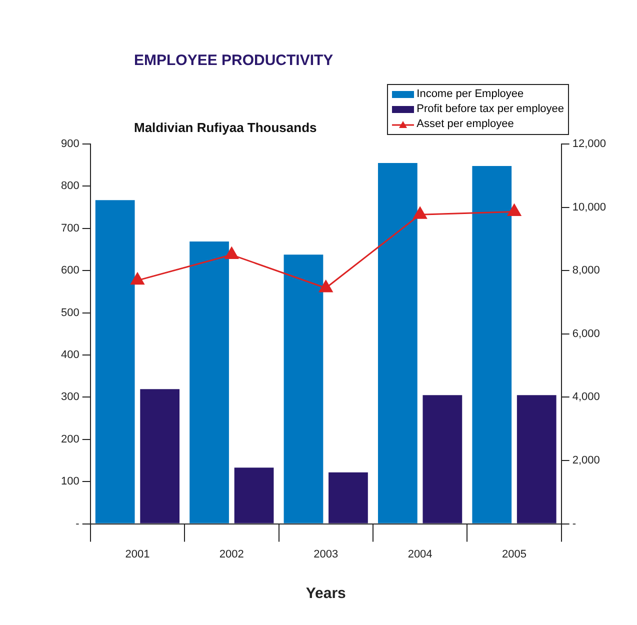 This screenshot has width=637, height=625. I want to click on y-tick-label: 100, so click(70, 482).